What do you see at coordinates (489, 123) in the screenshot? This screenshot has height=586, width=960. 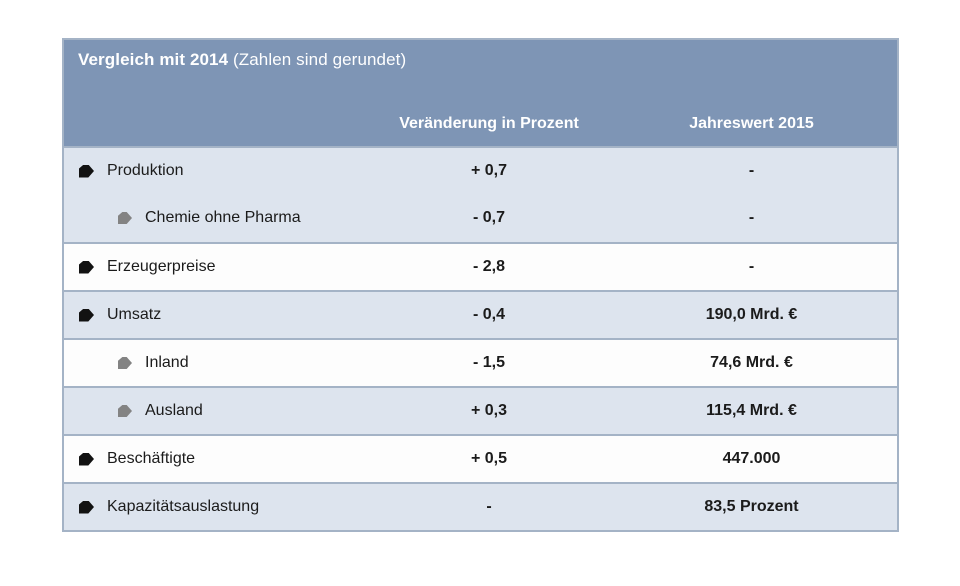 I see `column-header-change: Veränderung in Prozent` at bounding box center [489, 123].